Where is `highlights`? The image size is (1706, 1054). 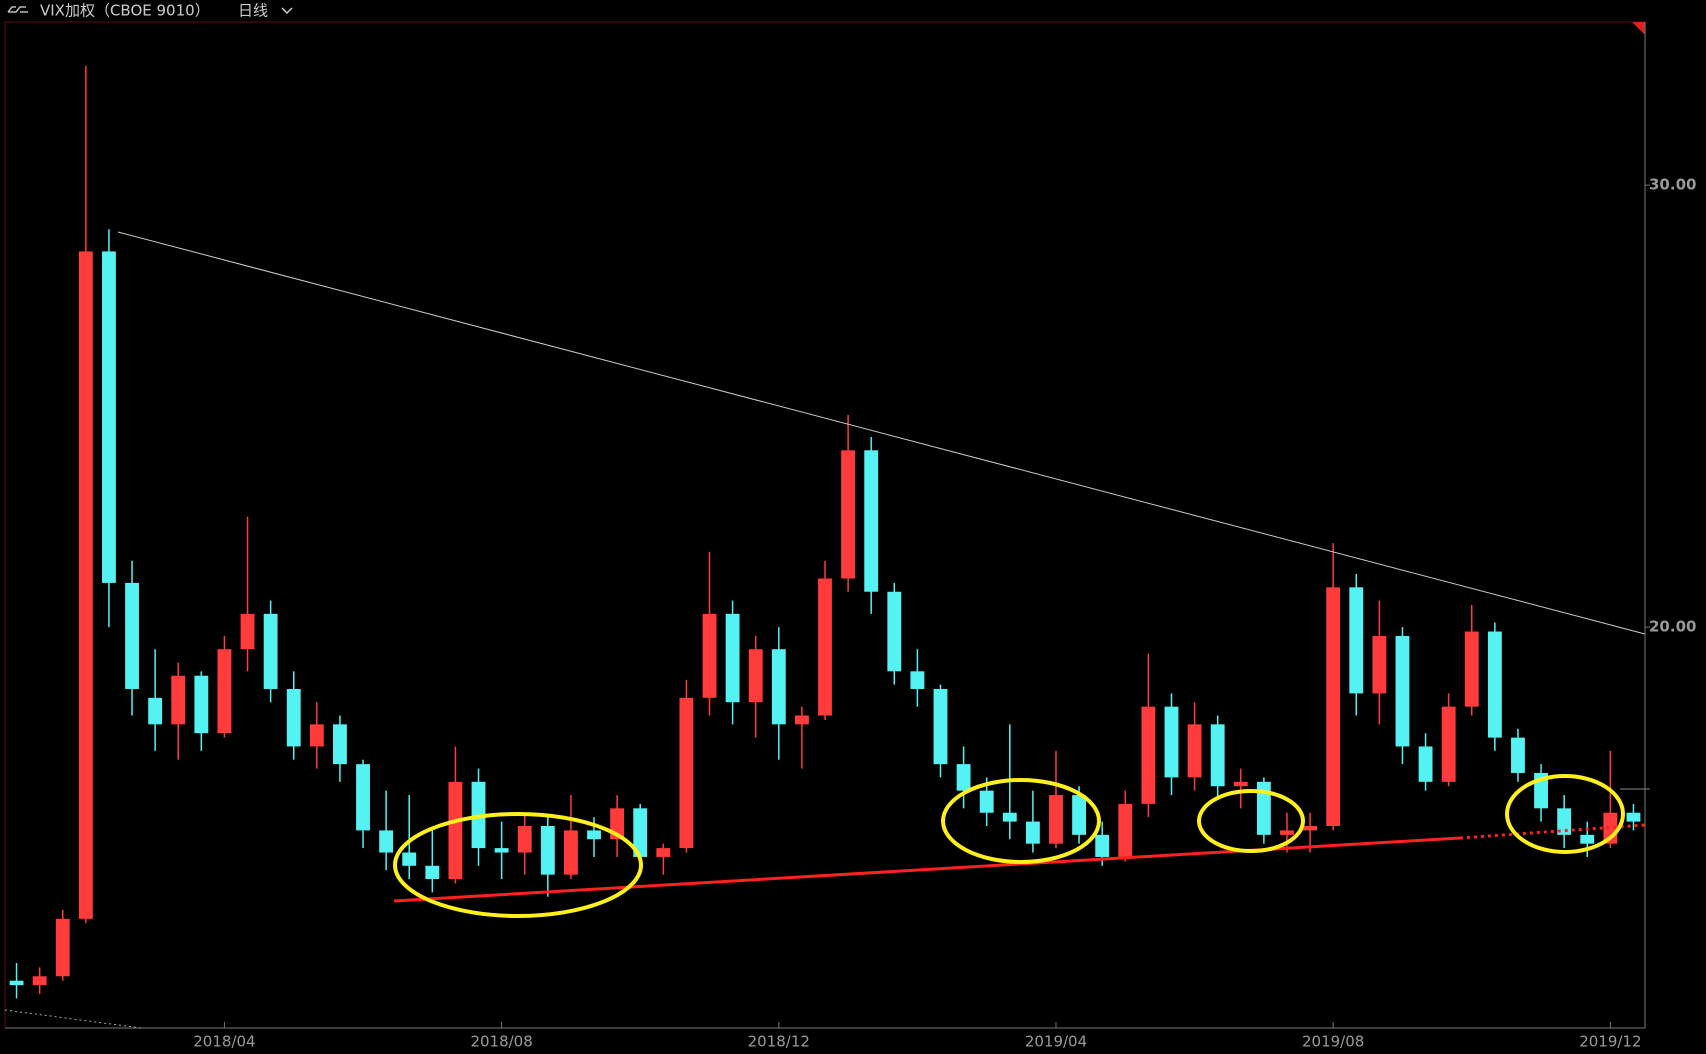 highlights is located at coordinates (1009, 846).